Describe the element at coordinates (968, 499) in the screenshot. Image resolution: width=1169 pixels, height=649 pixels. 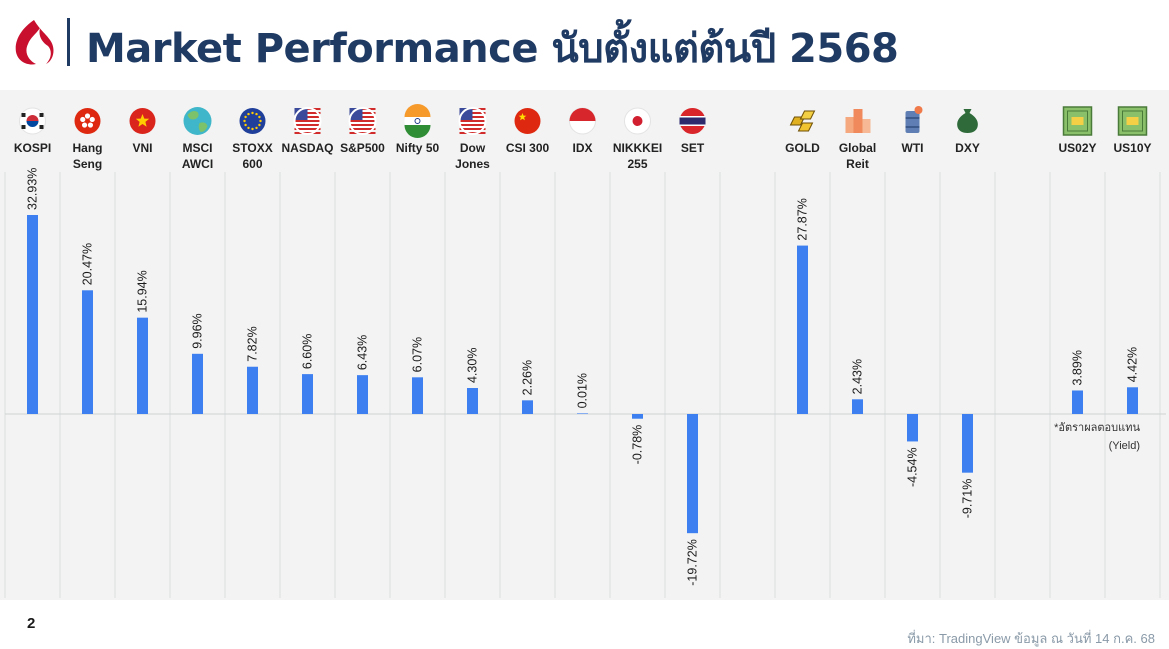
I see `data-label: -9.71%` at that location.